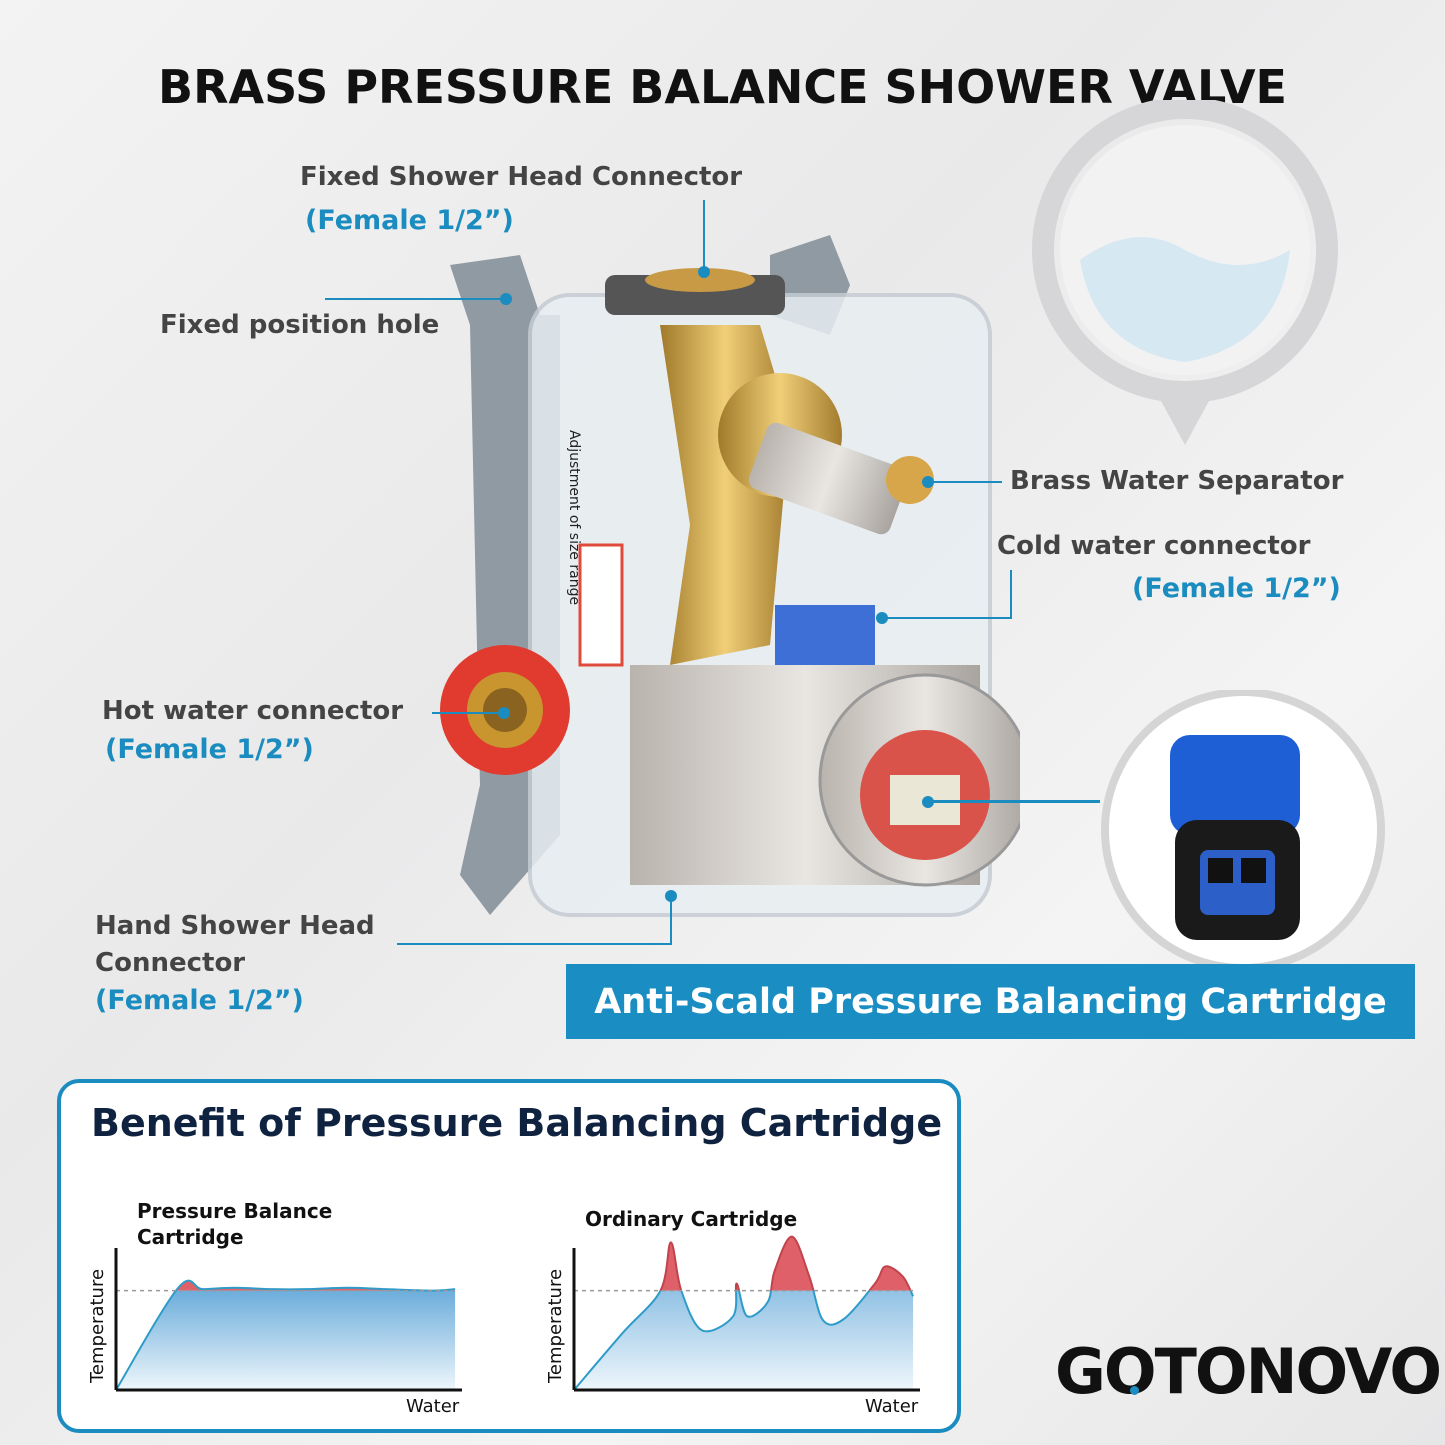 This screenshot has width=1445, height=1445. I want to click on benefit-title: Benefit of Pressure Balancing Cartridge, so click(517, 1123).